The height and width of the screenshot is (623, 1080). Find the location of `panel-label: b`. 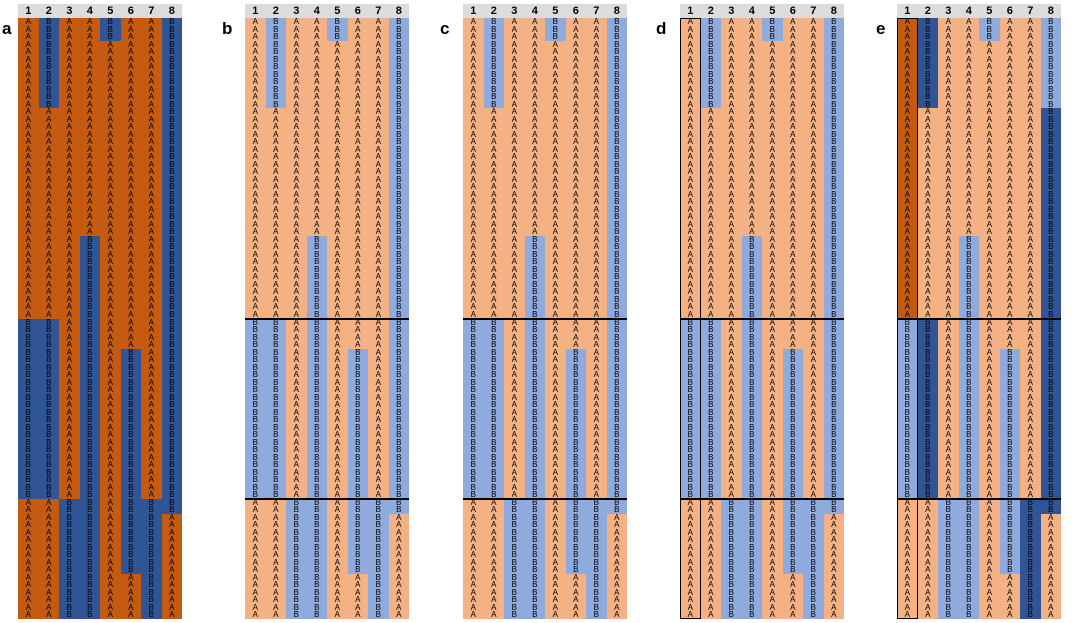

panel-label: b is located at coordinates (227, 28).